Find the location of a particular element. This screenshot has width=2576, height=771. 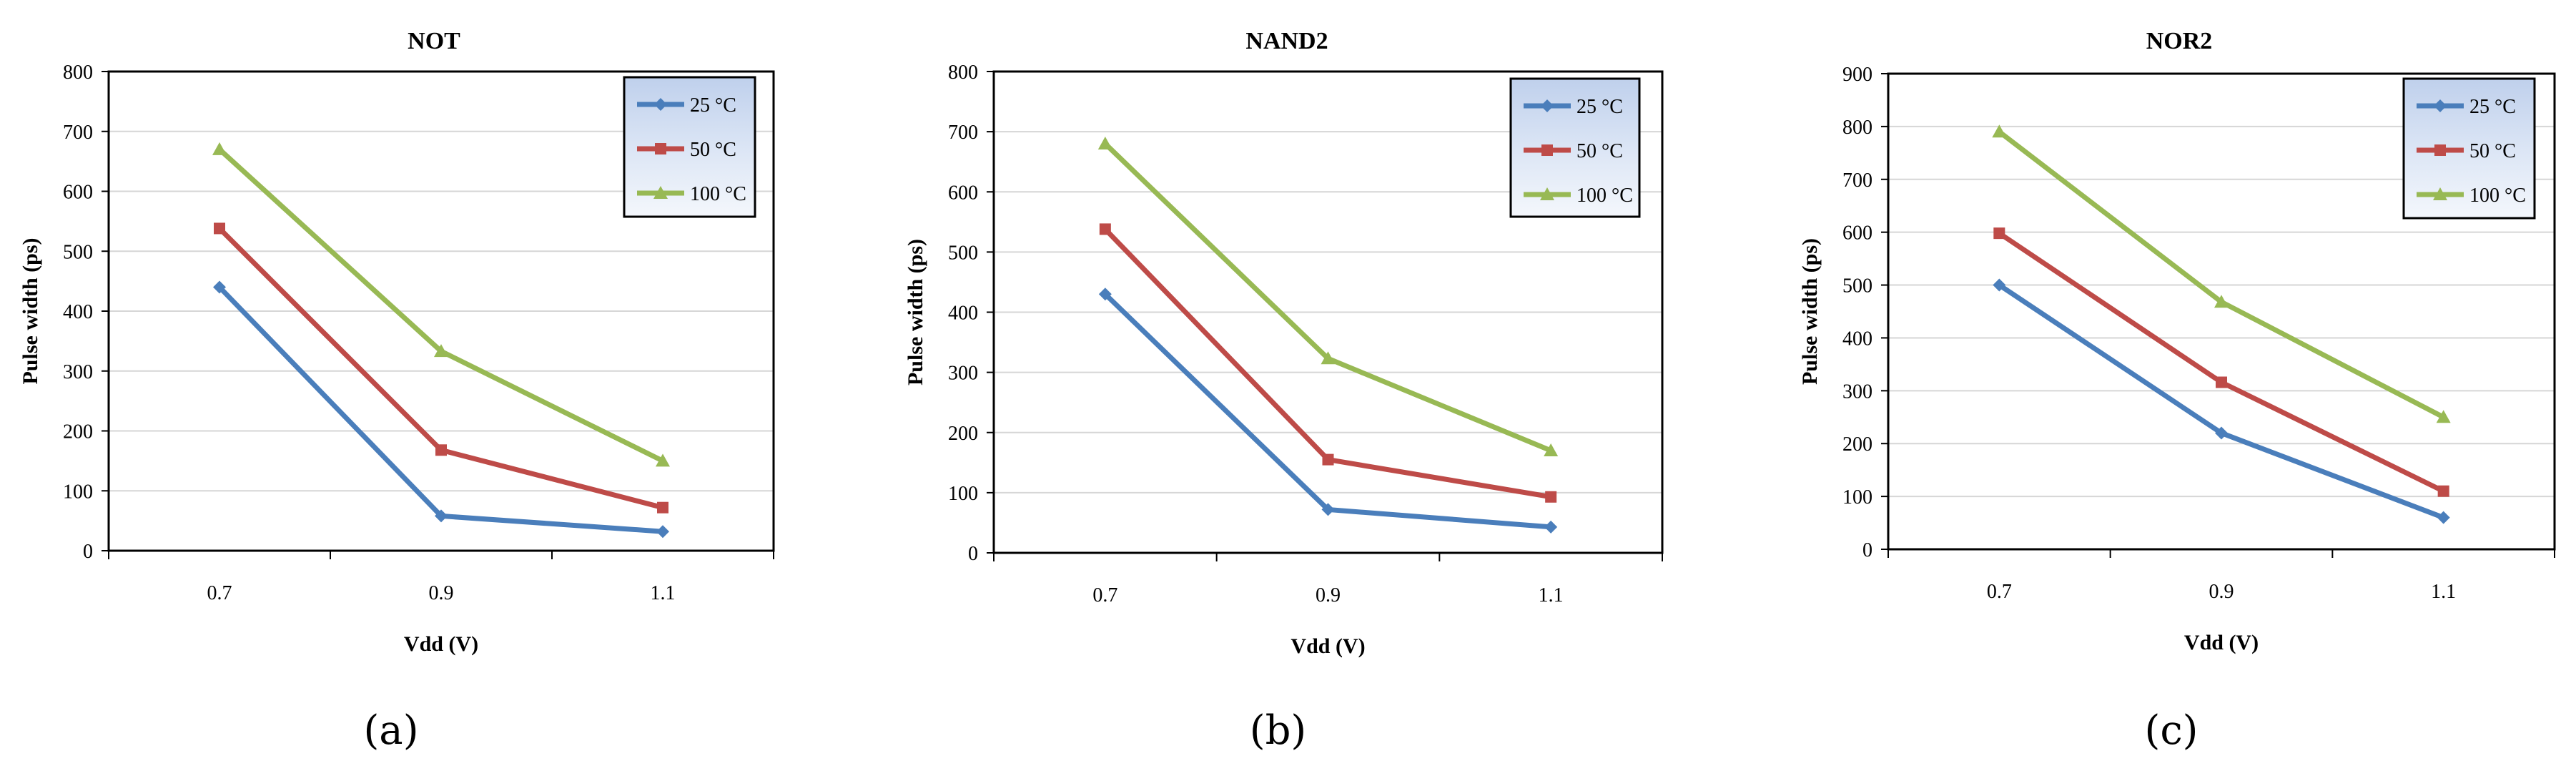

chart-title: NOT is located at coordinates (434, 41).